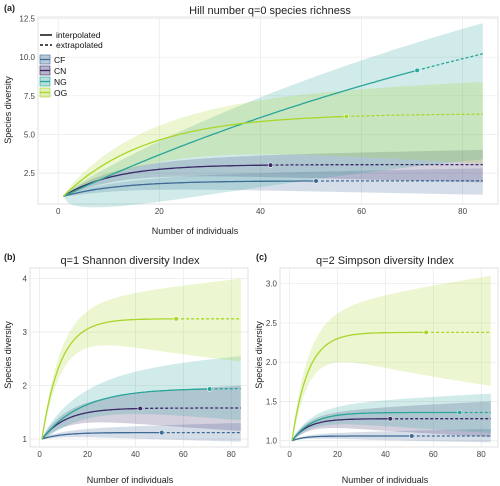 This screenshot has height=486, width=500. What do you see at coordinates (25, 386) in the screenshot?
I see `panel-b-ytick-label: 2` at bounding box center [25, 386].